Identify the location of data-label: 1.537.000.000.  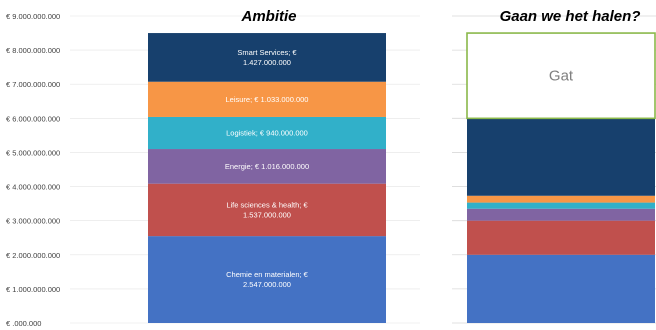
(267, 214).